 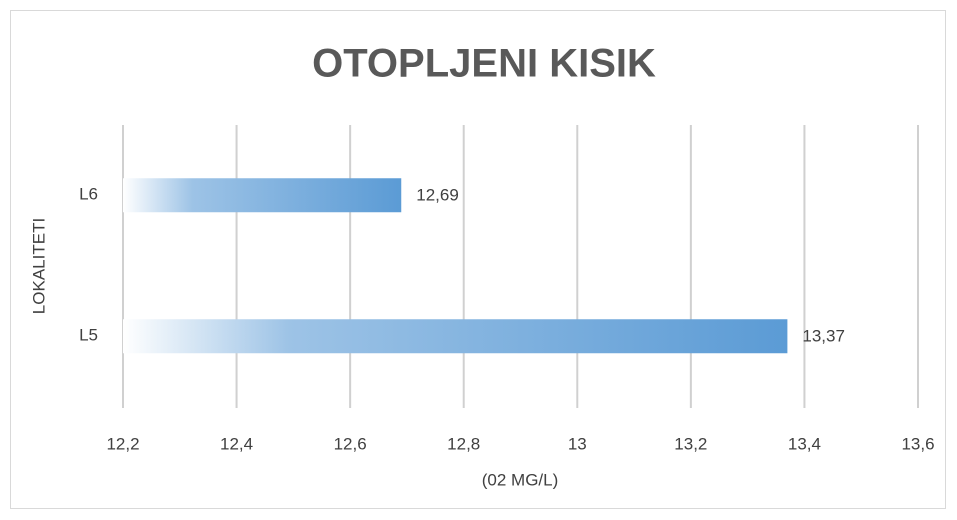 What do you see at coordinates (122, 443) in the screenshot?
I see `x-tick-label: 12,2` at bounding box center [122, 443].